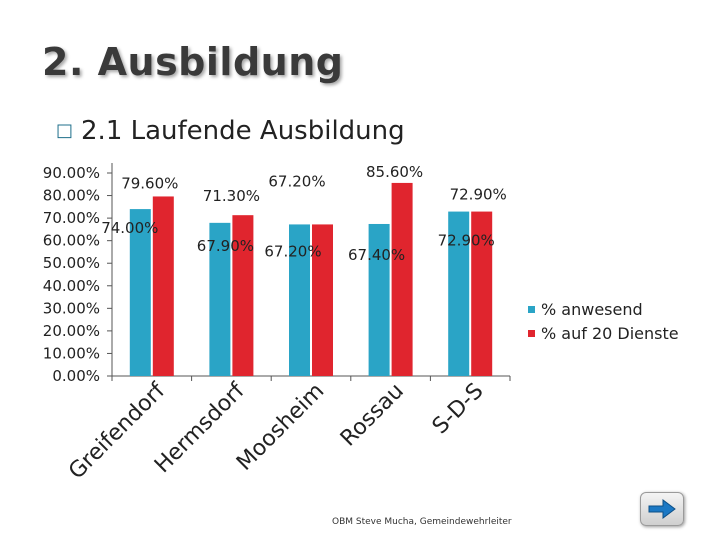  I want to click on y-tick-label: 30.00%, so click(71, 308).